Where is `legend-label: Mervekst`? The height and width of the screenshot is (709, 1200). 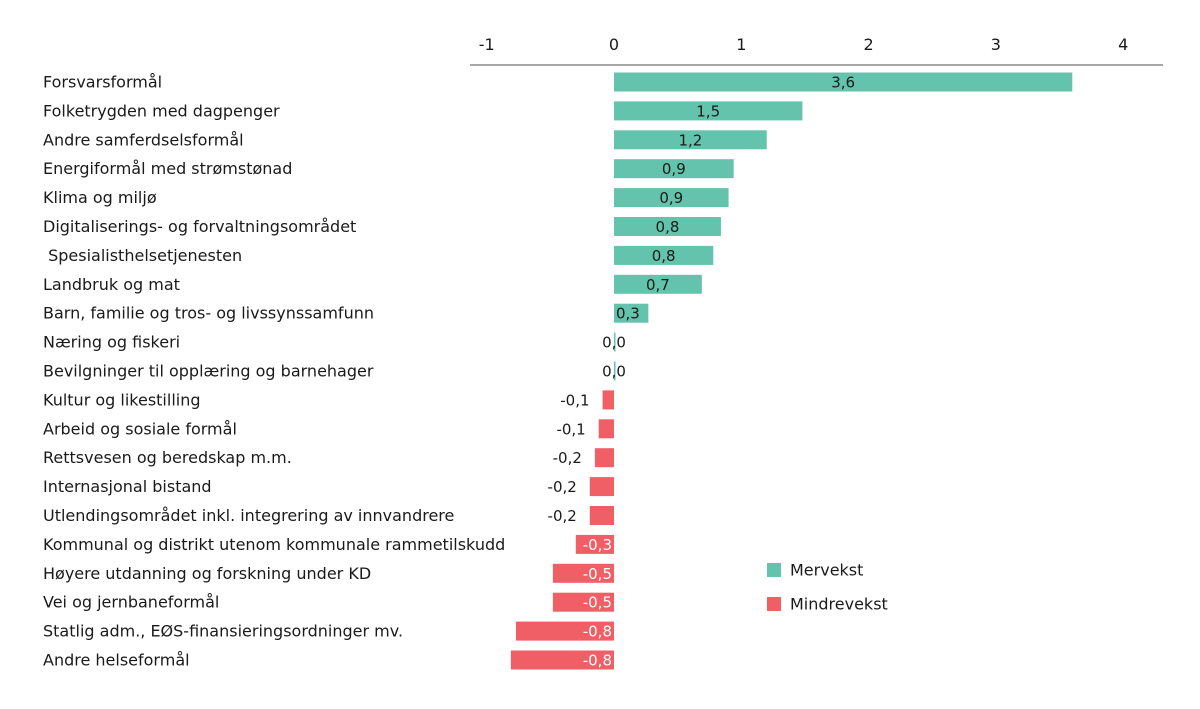
legend-label: Mervekst is located at coordinates (826, 570).